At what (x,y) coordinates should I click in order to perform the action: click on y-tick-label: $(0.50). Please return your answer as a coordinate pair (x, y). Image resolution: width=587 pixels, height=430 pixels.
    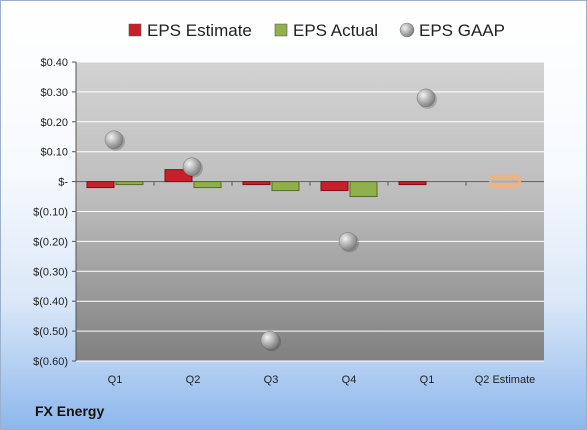
    Looking at the image, I should click on (50, 332).